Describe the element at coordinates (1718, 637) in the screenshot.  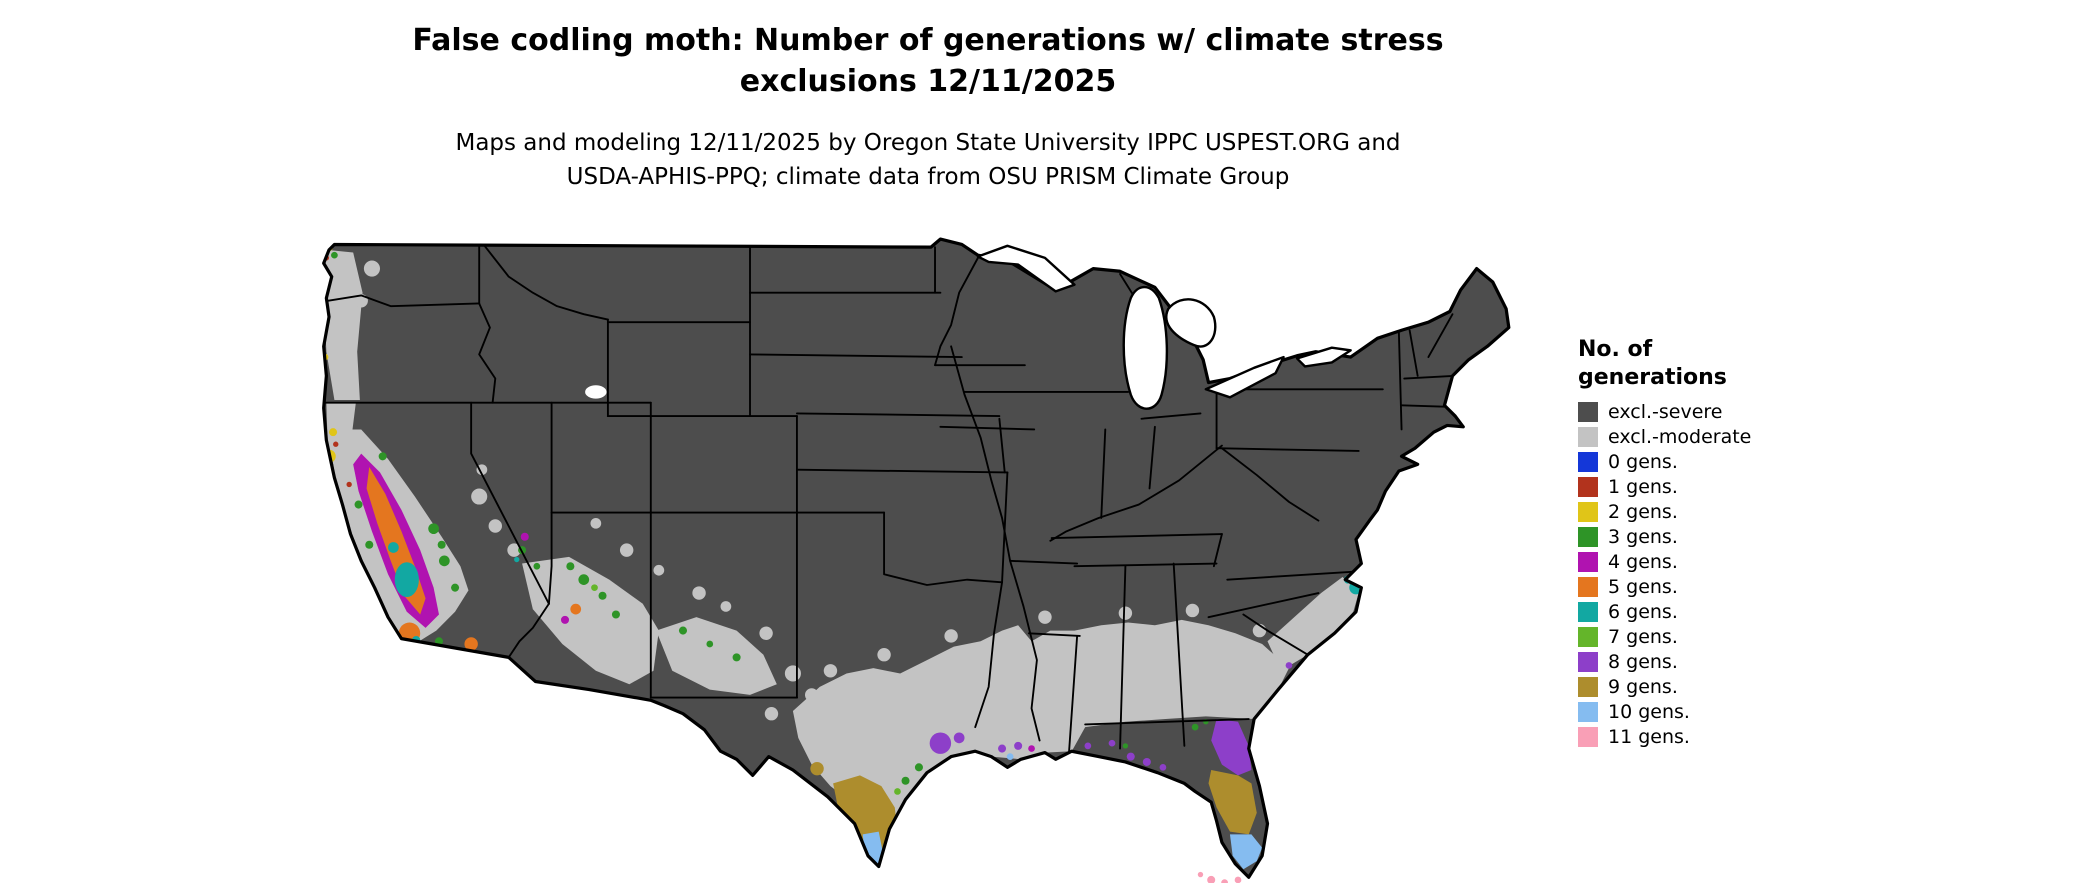
I see `legend-item: 7 gens.` at that location.